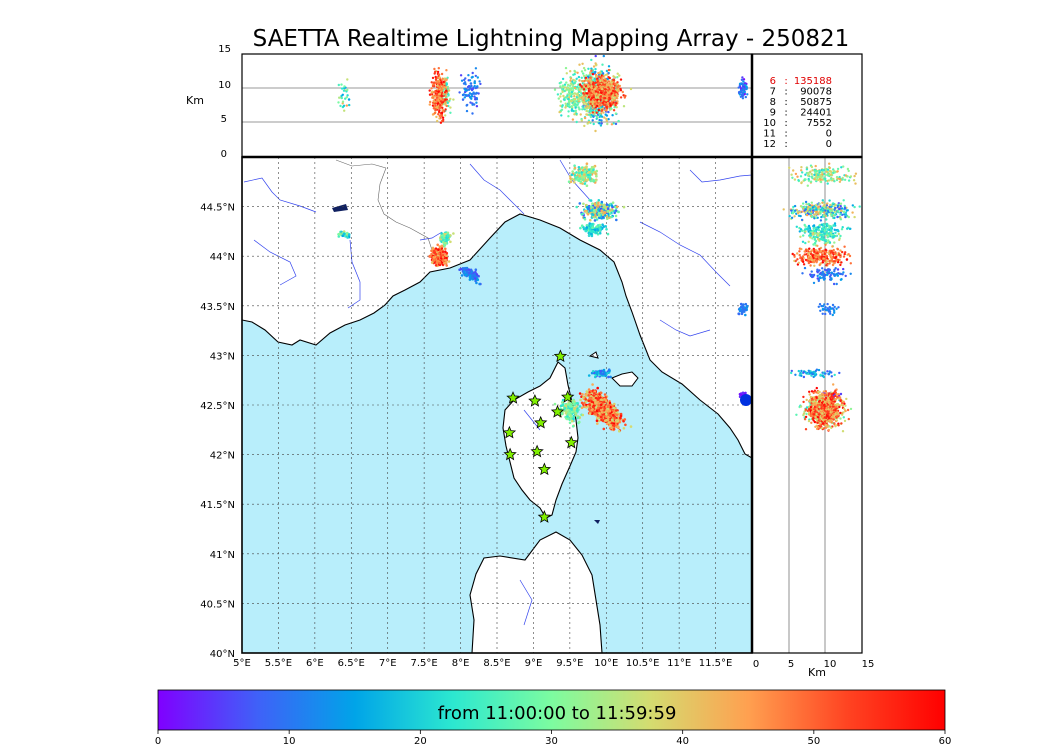  Describe the element at coordinates (340, 208) in the screenshot. I see `lake` at that location.